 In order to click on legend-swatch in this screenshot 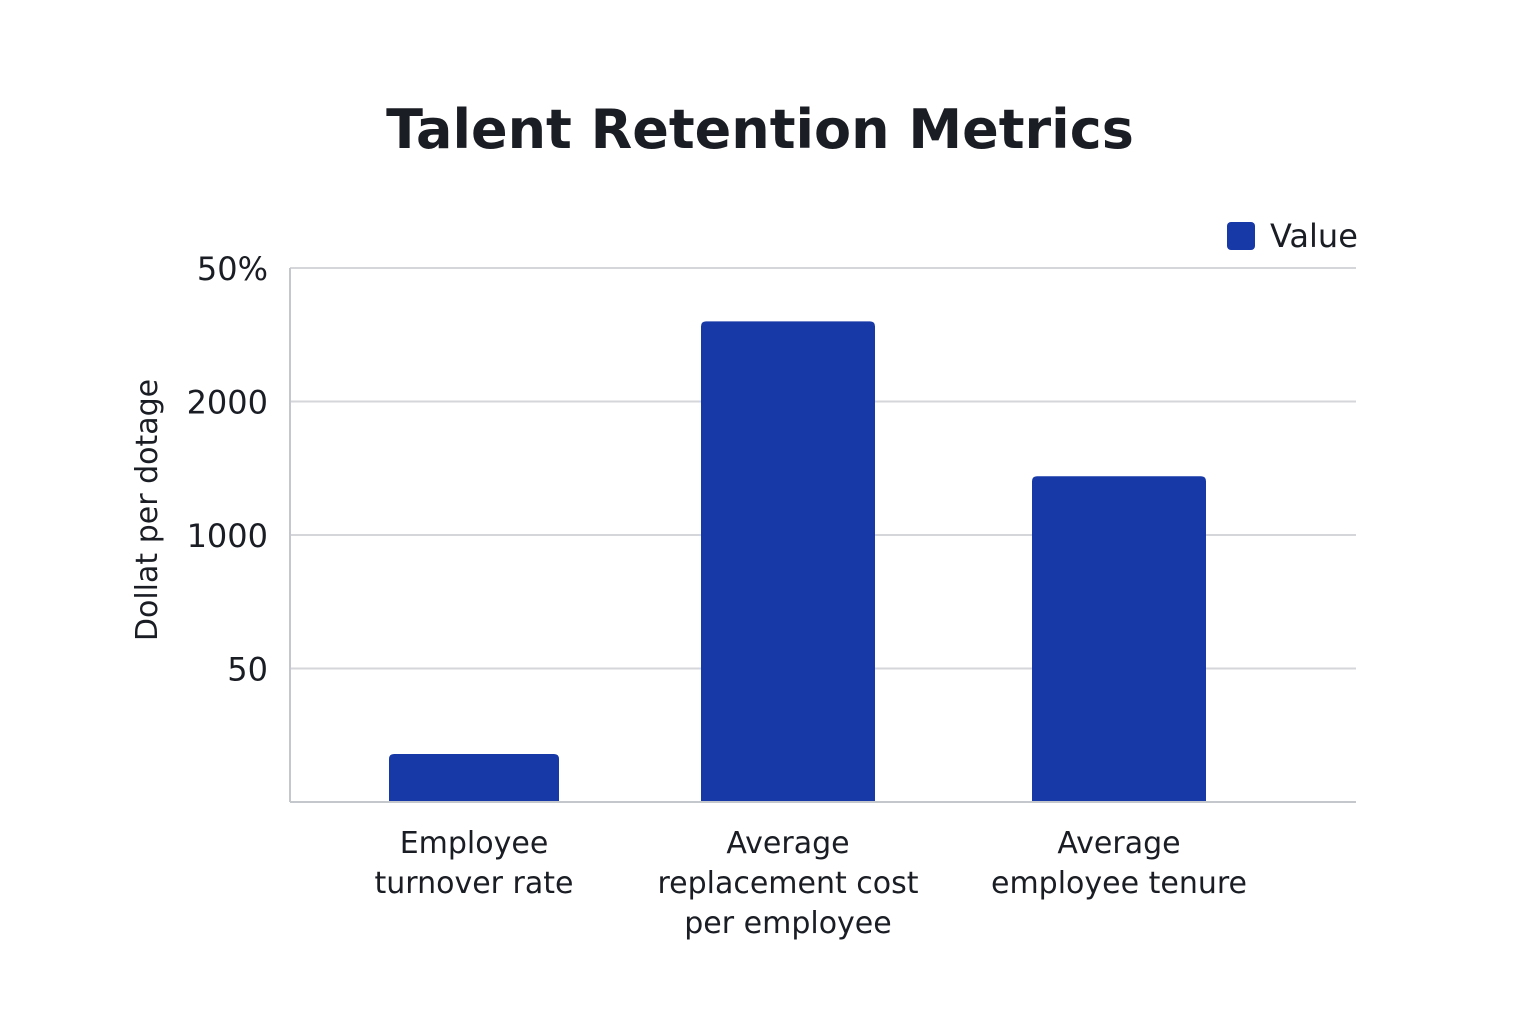, I will do `click(1241, 236)`.